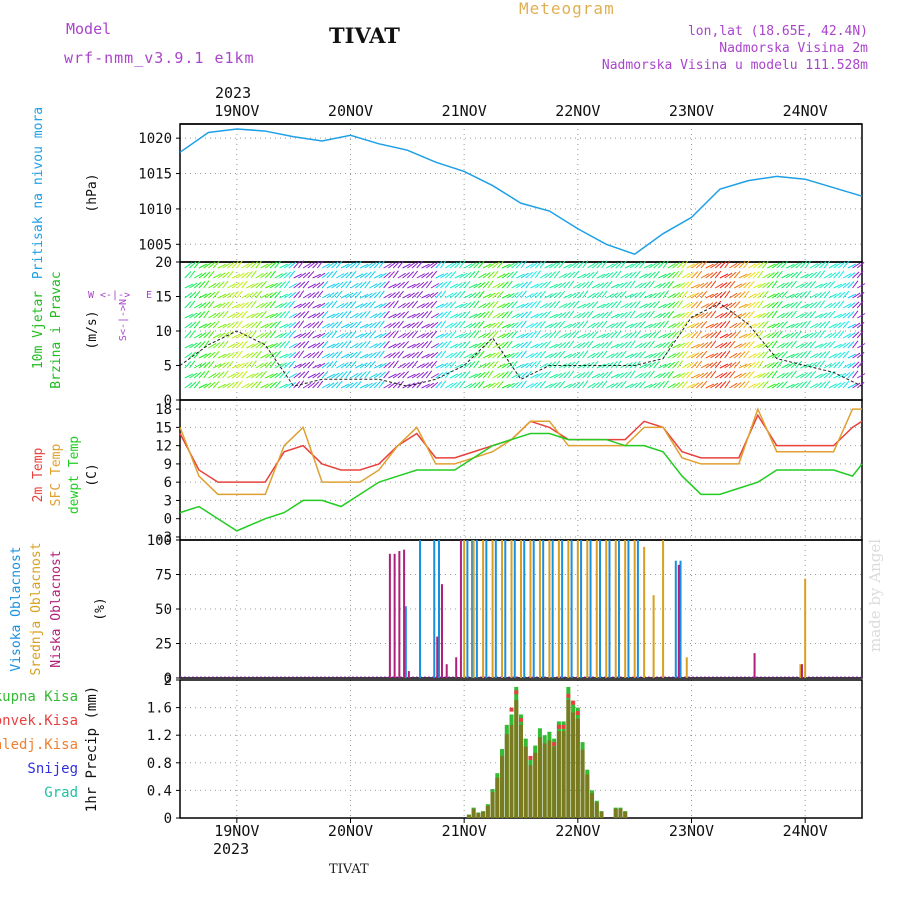 Image resolution: width=900 pixels, height=900 pixels. I want to click on footer-title: TIVAT, so click(349, 869).